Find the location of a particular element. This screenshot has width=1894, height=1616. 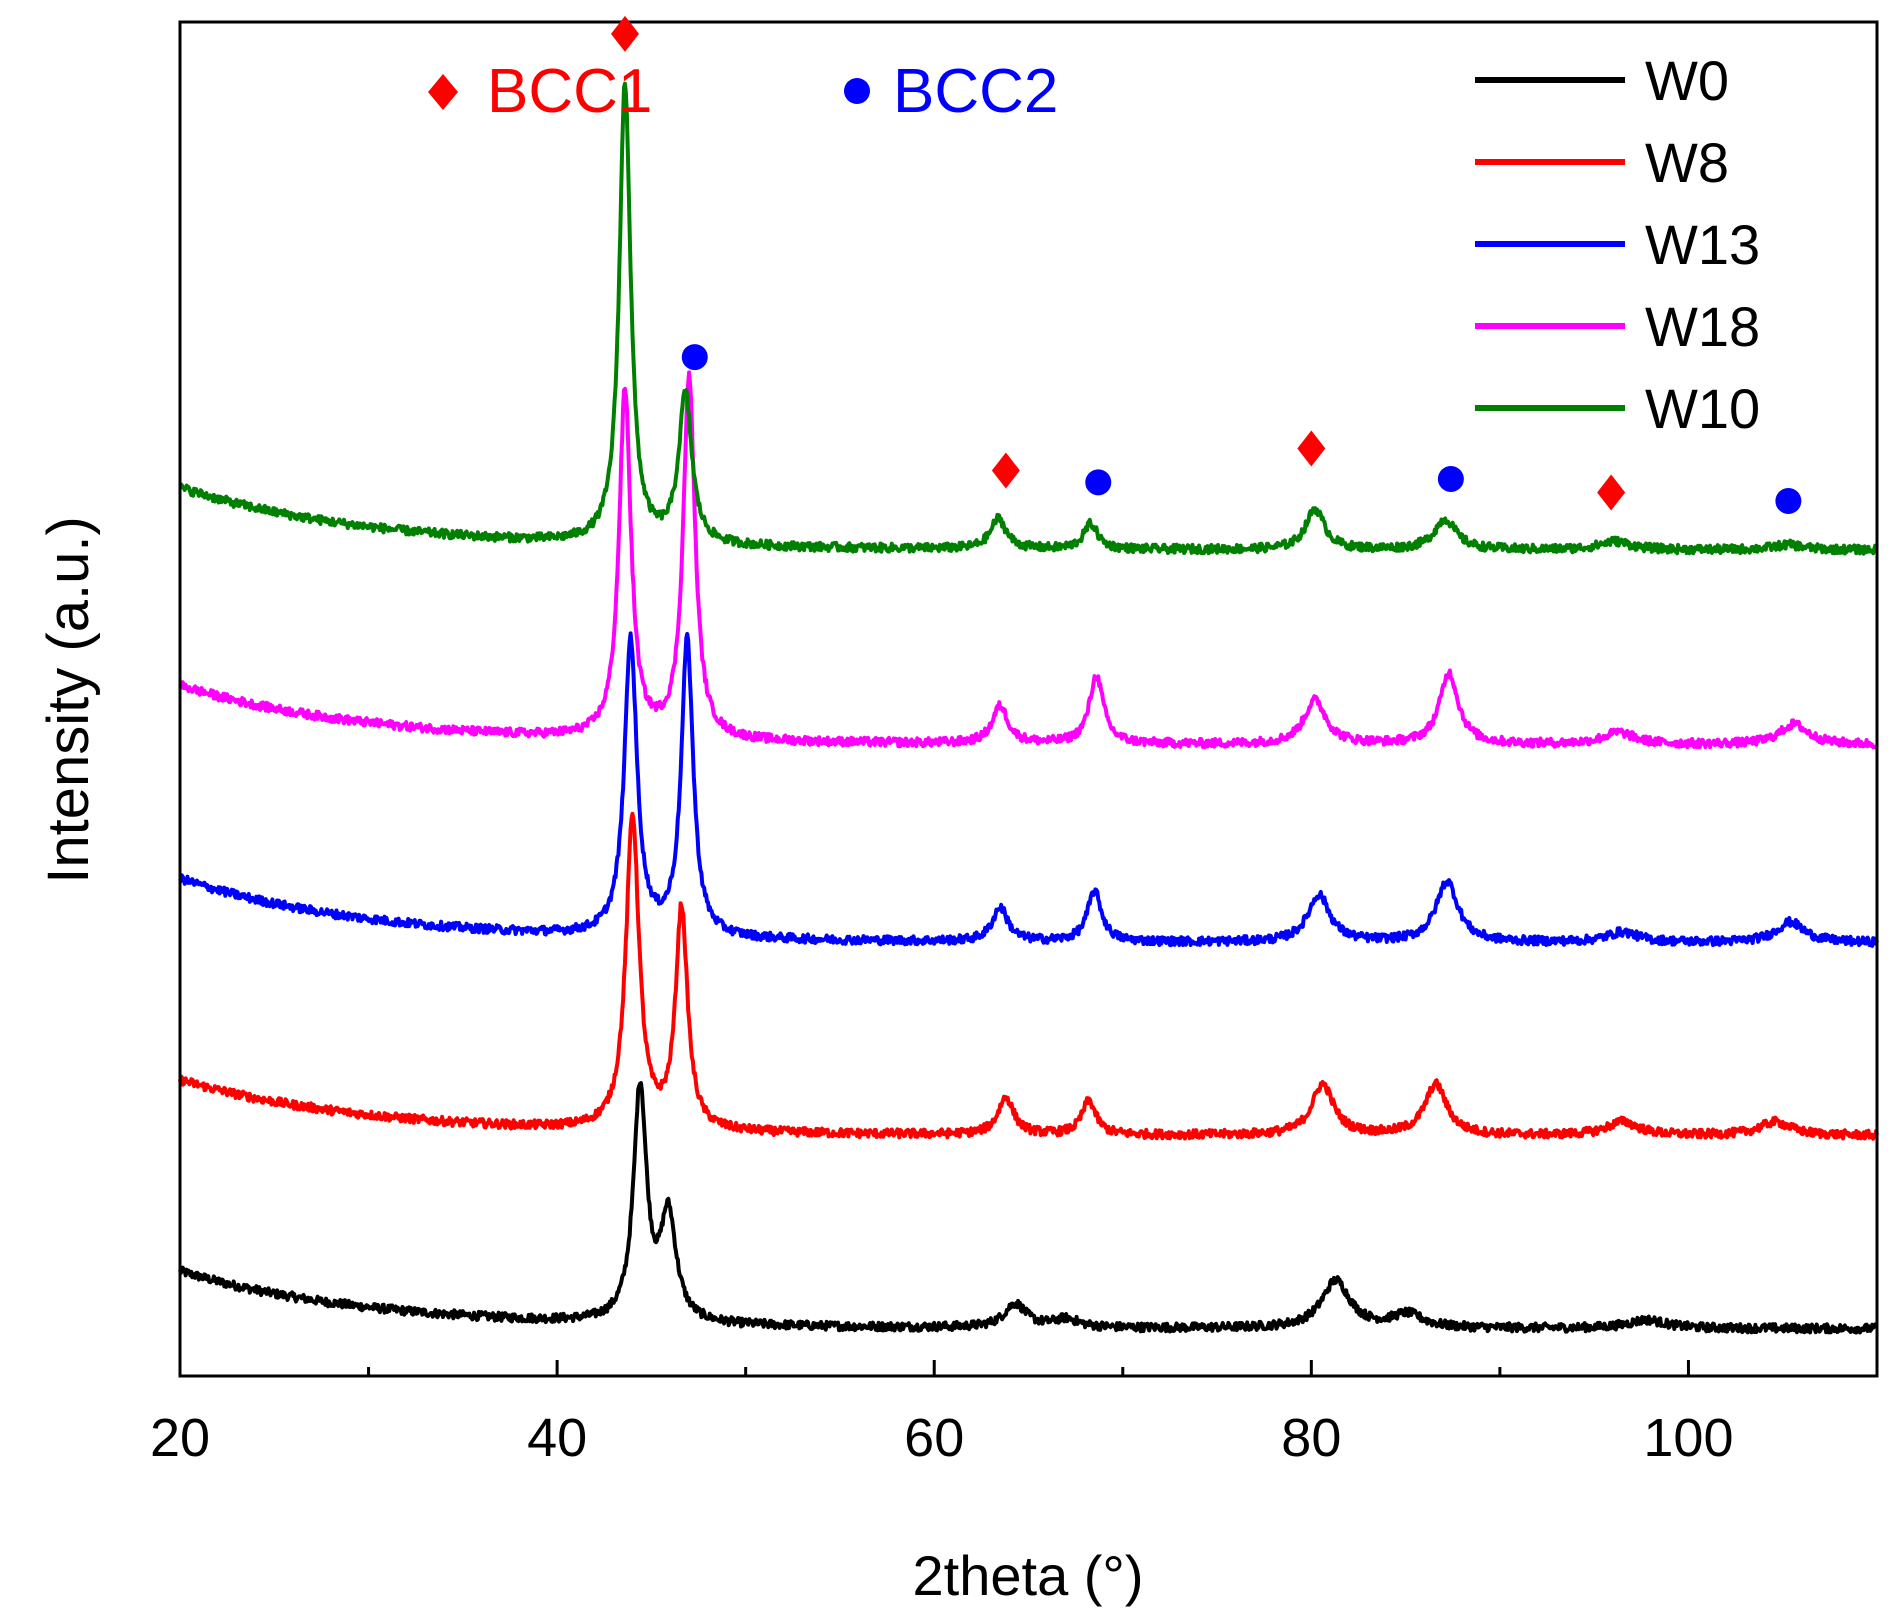

phase-legend: BCC1 BCC2 is located at coordinates (743, 91).